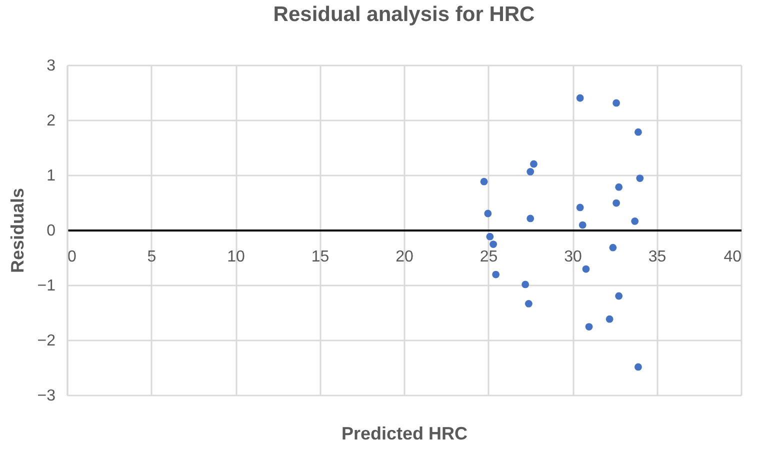  I want to click on x-tick-label: 10, so click(236, 257).